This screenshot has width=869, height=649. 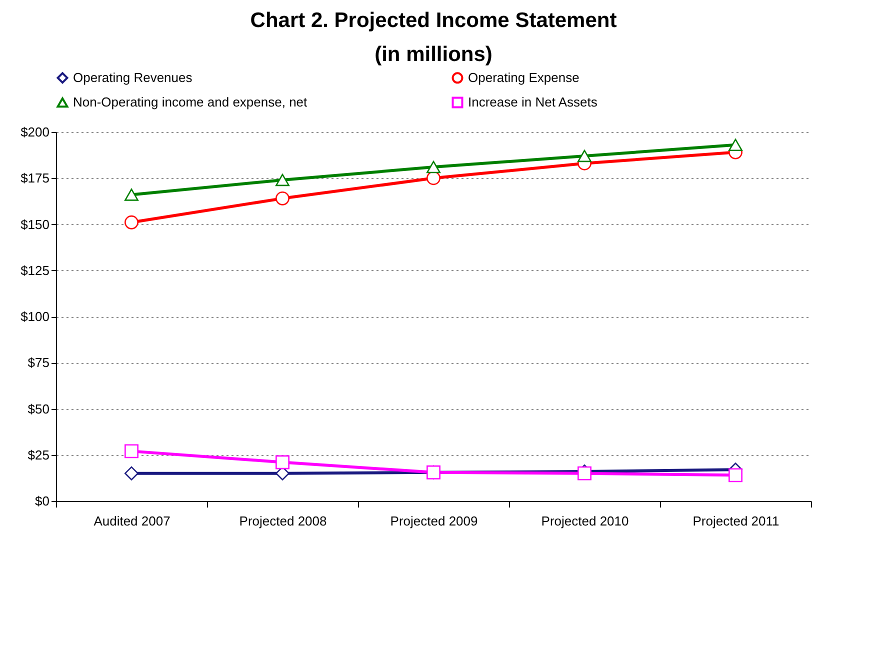 What do you see at coordinates (132, 521) in the screenshot?
I see `x-tick-label: Audited 2007` at bounding box center [132, 521].